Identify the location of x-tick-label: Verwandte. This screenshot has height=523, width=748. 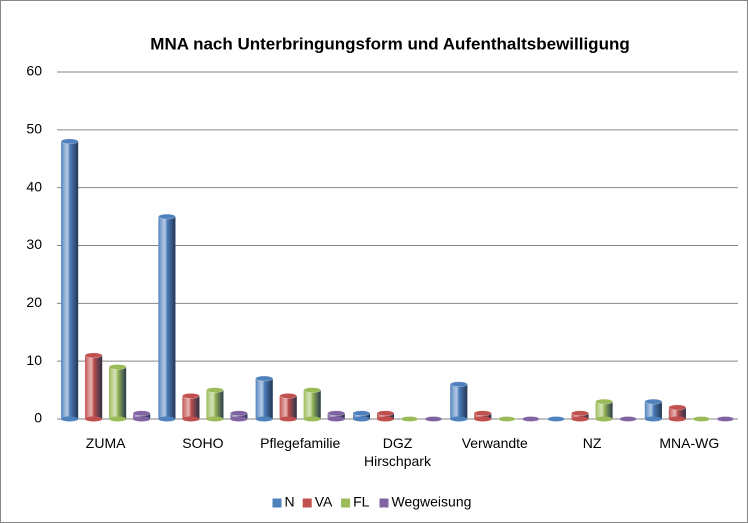
(494, 443).